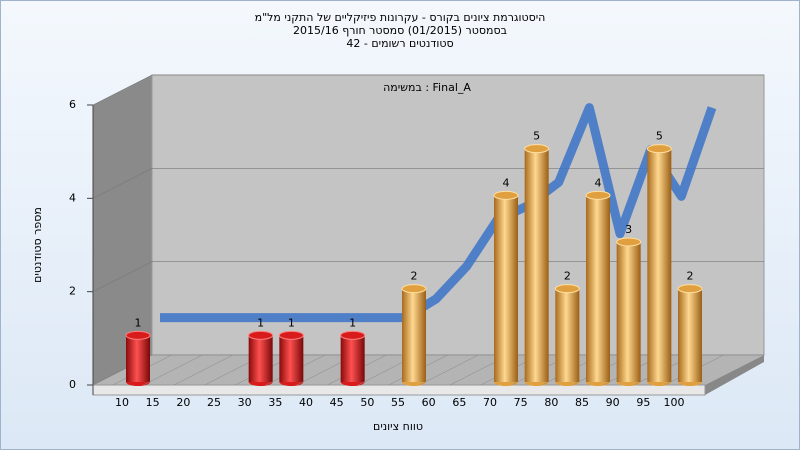 Image resolution: width=800 pixels, height=454 pixels. I want to click on x-tick-label: 75, so click(521, 402).